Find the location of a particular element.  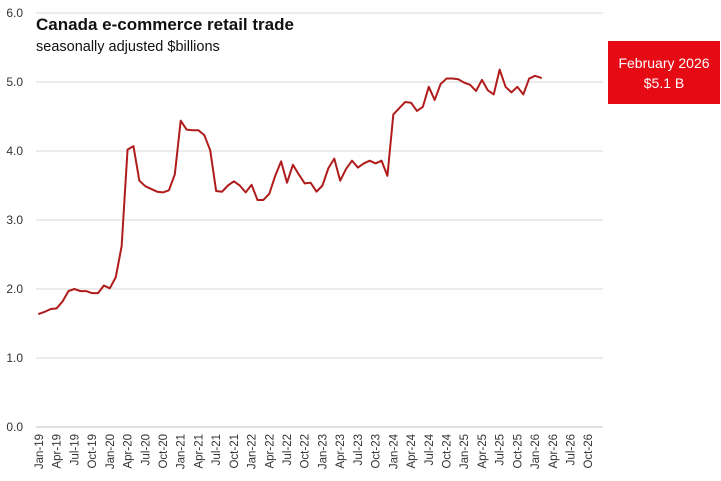

x-tick-label: Jan-24 is located at coordinates (394, 451).